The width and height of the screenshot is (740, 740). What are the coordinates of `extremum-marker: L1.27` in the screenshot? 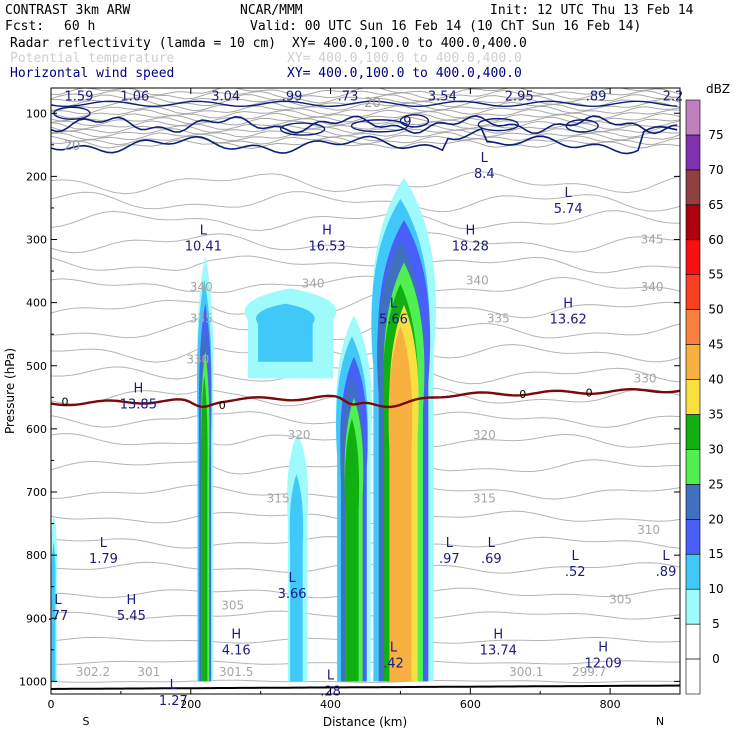 It's located at (173, 693).